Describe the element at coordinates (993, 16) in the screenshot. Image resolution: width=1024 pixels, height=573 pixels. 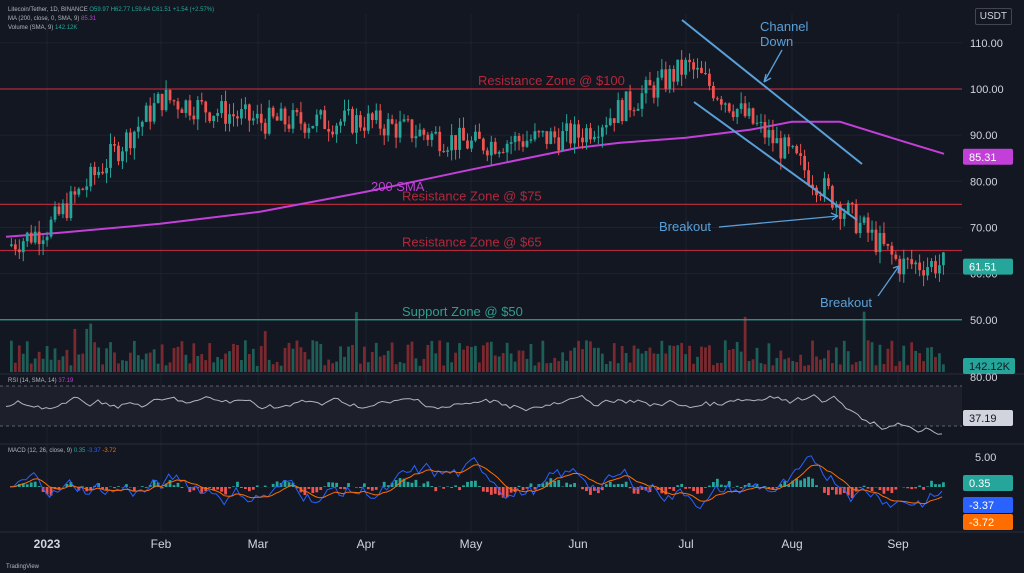
I see `currency-button: USDT` at that location.